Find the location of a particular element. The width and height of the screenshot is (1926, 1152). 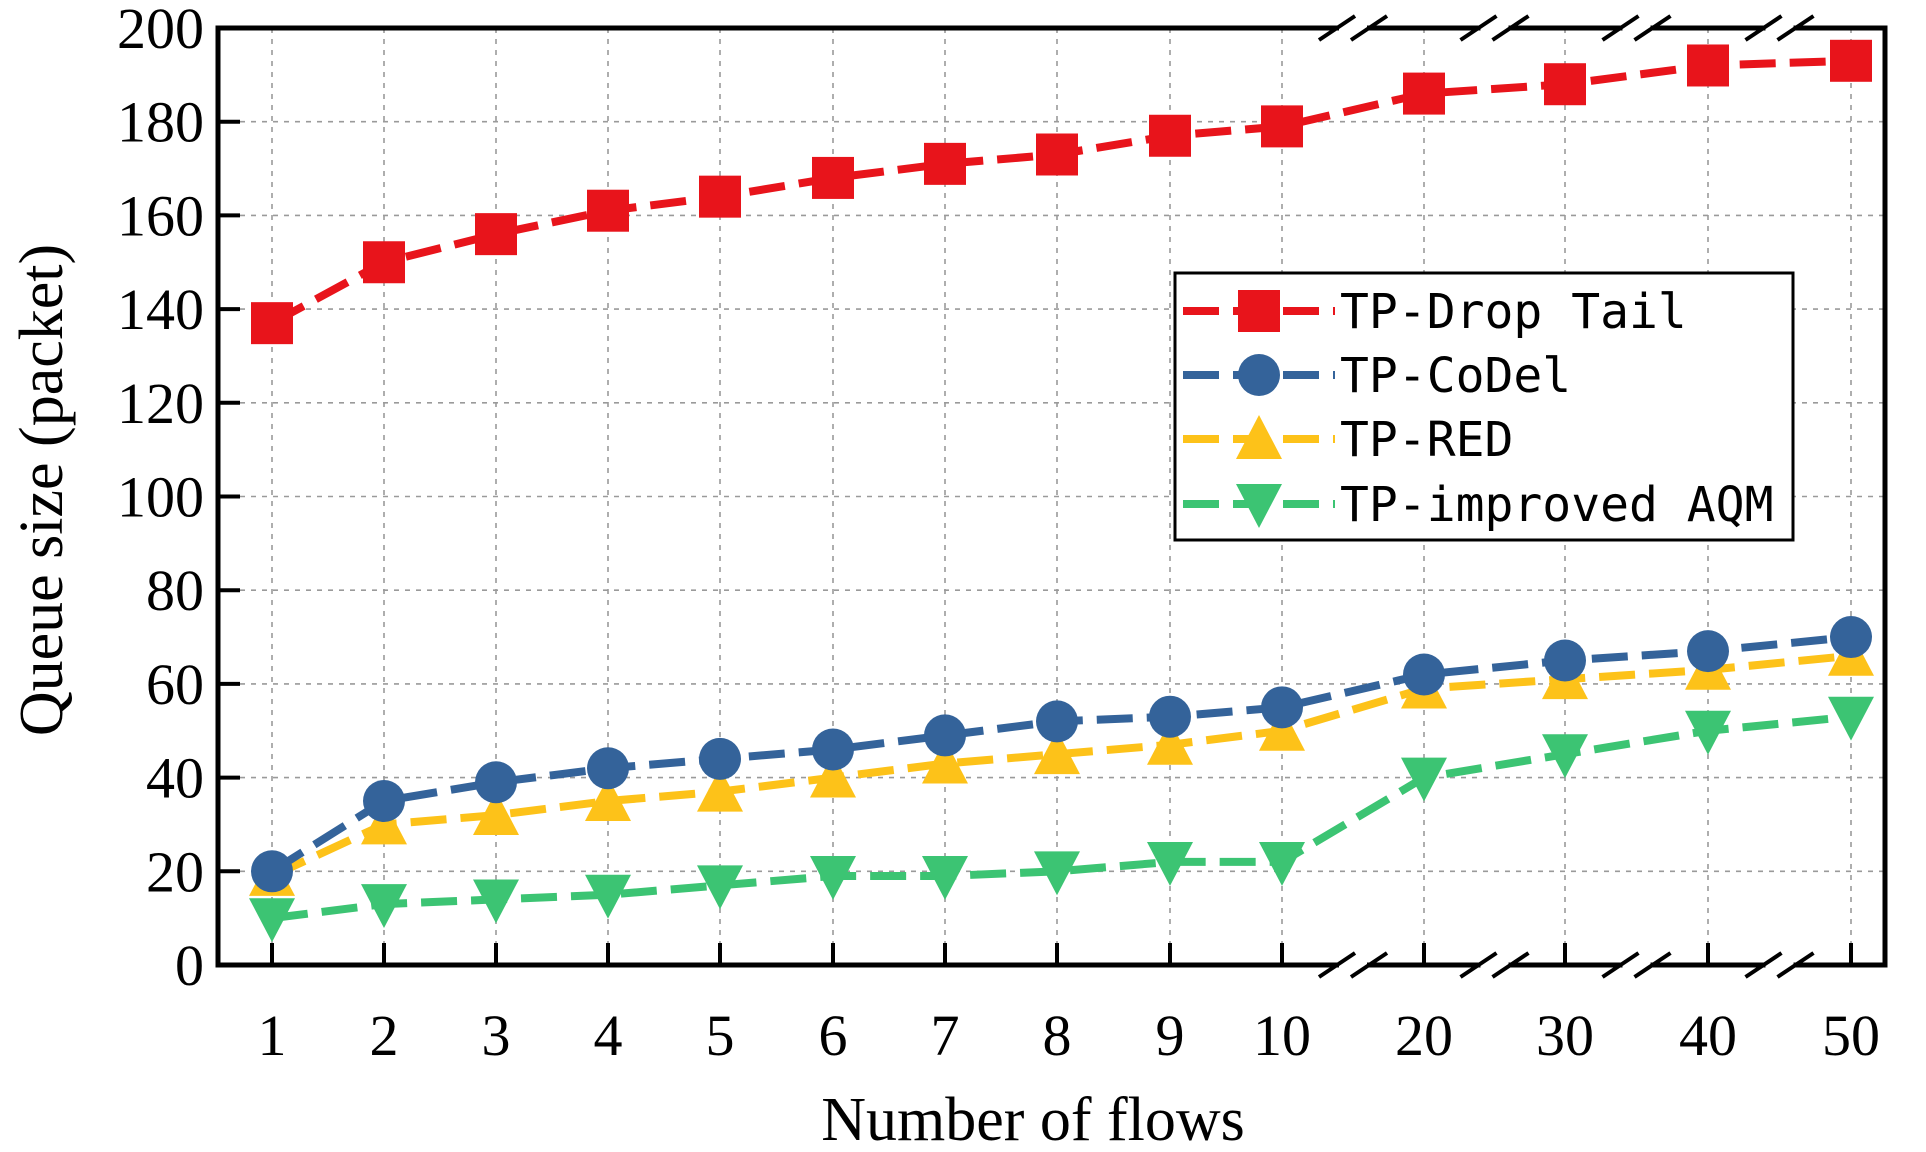

x-tick-label: 4 is located at coordinates (608, 1035).